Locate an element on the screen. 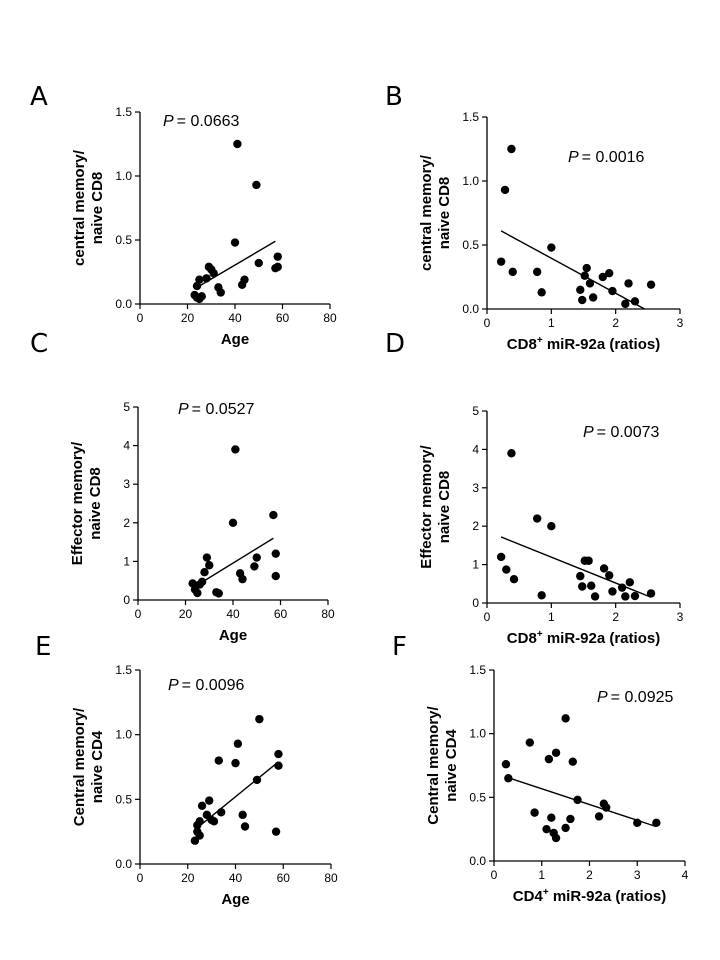  panel-letter: A is located at coordinates (39, 97).